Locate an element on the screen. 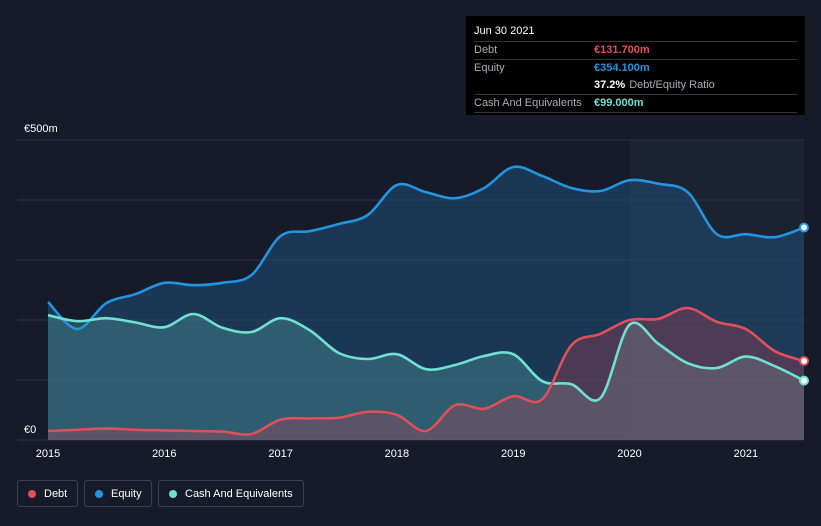  legend-item-cash: Cash And Equivalents is located at coordinates (231, 493).